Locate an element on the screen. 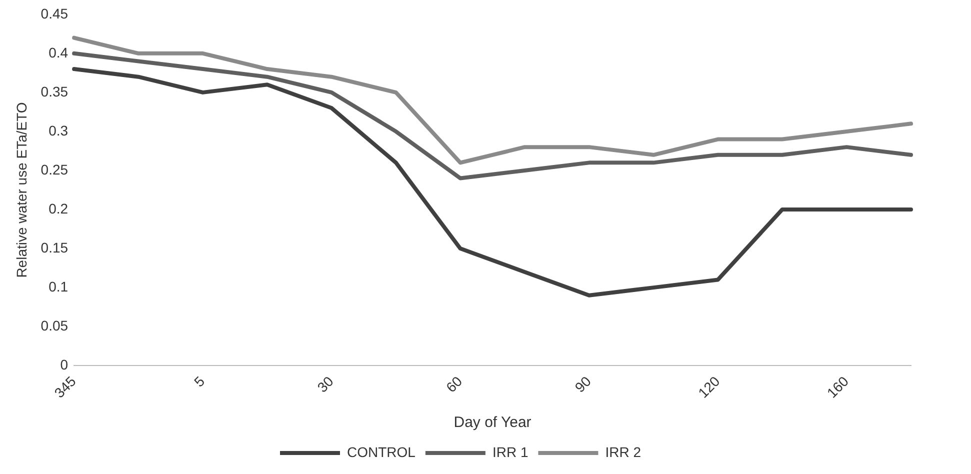 Image resolution: width=971 pixels, height=474 pixels. y-tick-label: 0.25 is located at coordinates (54, 169).